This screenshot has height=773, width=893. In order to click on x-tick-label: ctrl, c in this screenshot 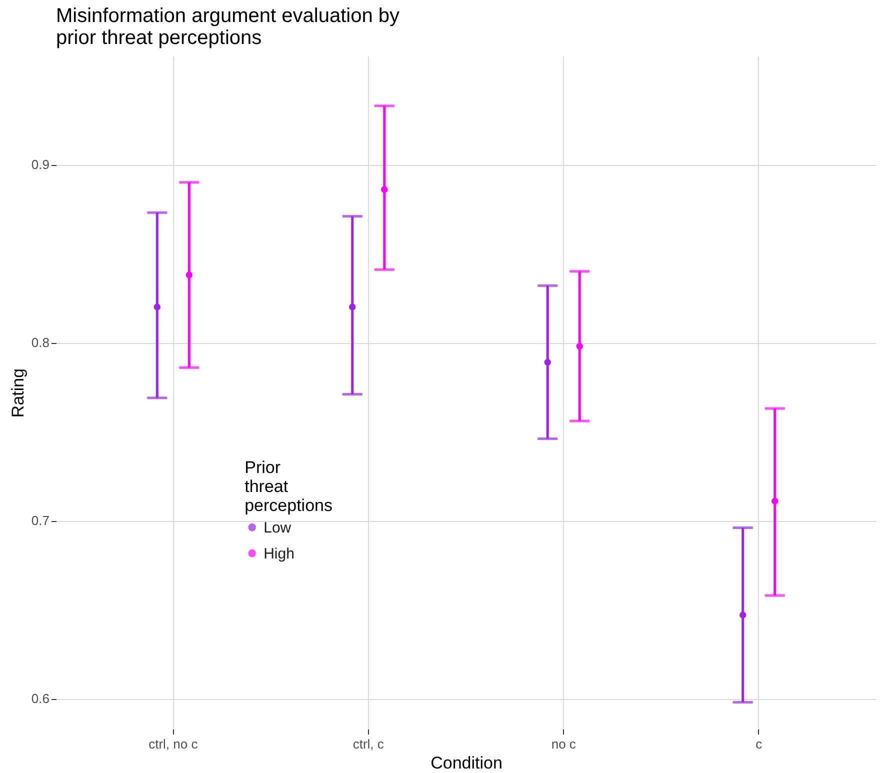, I will do `click(368, 744)`.